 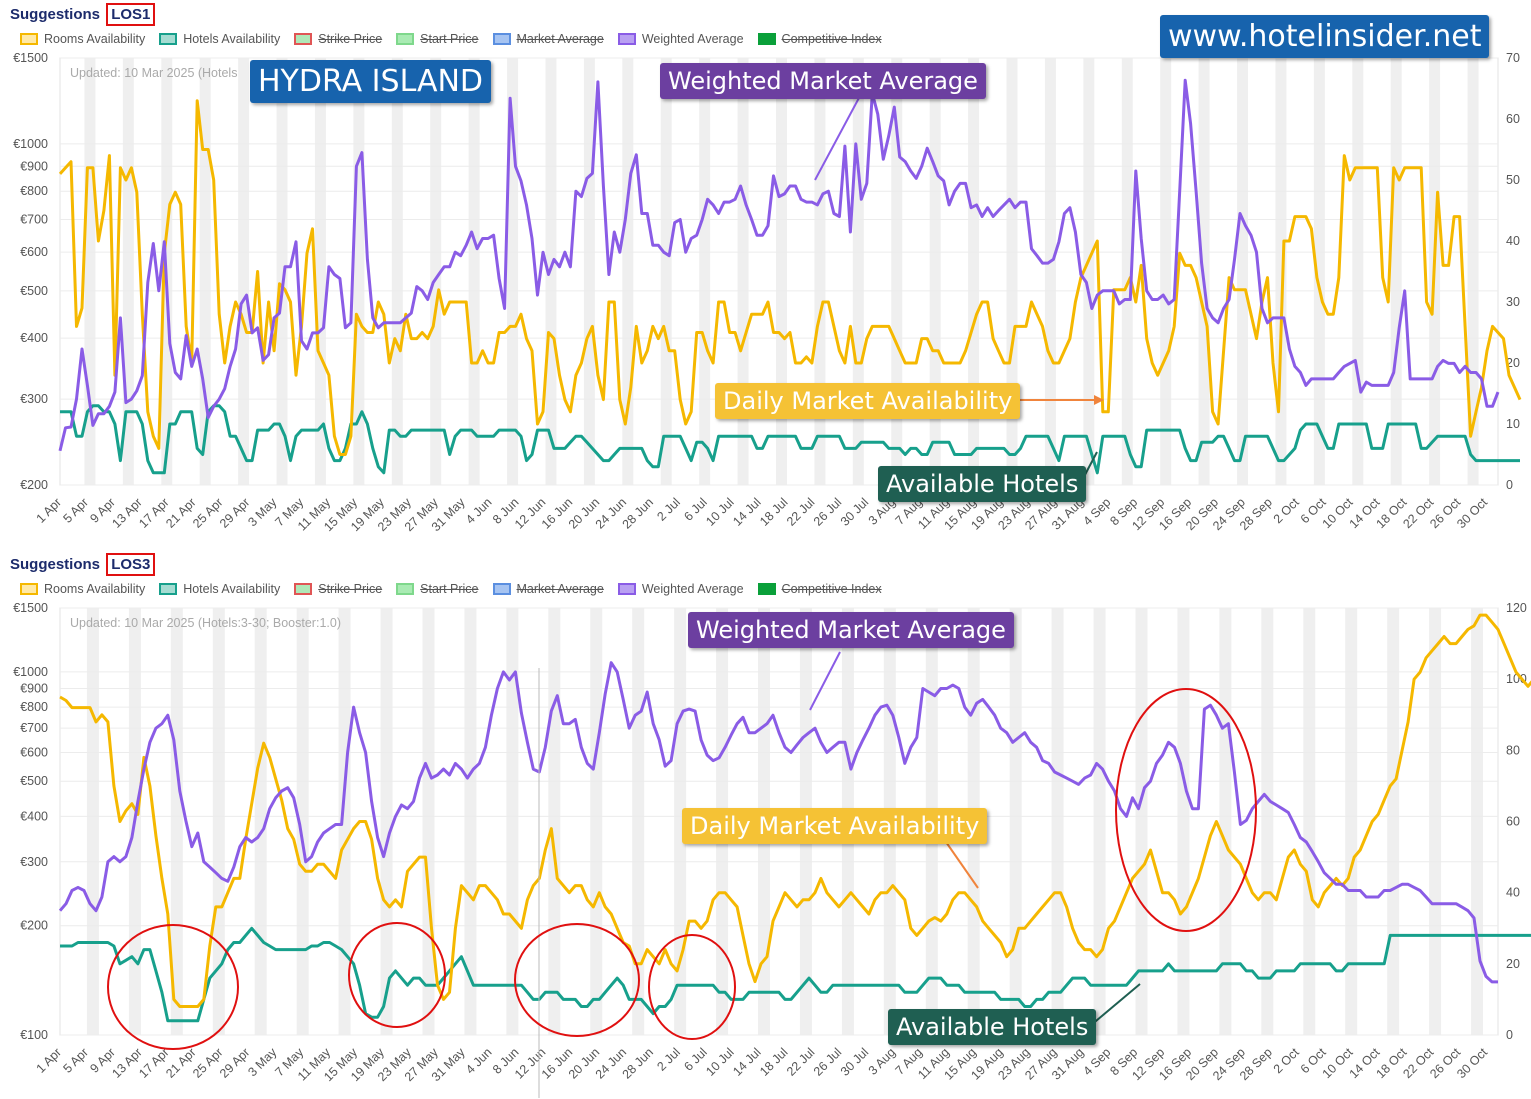 What do you see at coordinates (854, 511) in the screenshot?
I see `x-tick-label: 30 Jul` at bounding box center [854, 511].